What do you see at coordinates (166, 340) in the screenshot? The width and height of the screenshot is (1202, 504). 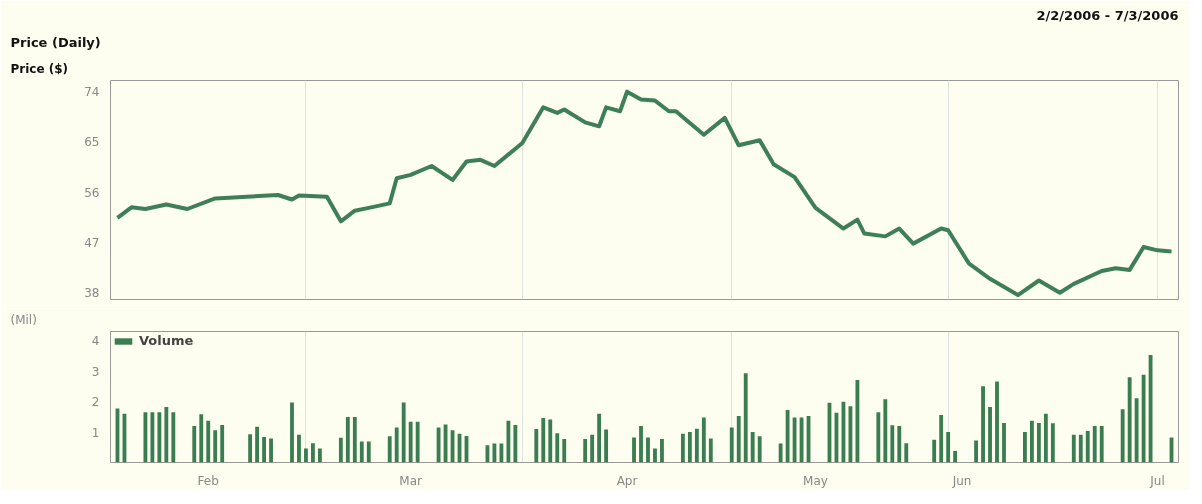 I see `legend-label: Volume` at bounding box center [166, 340].